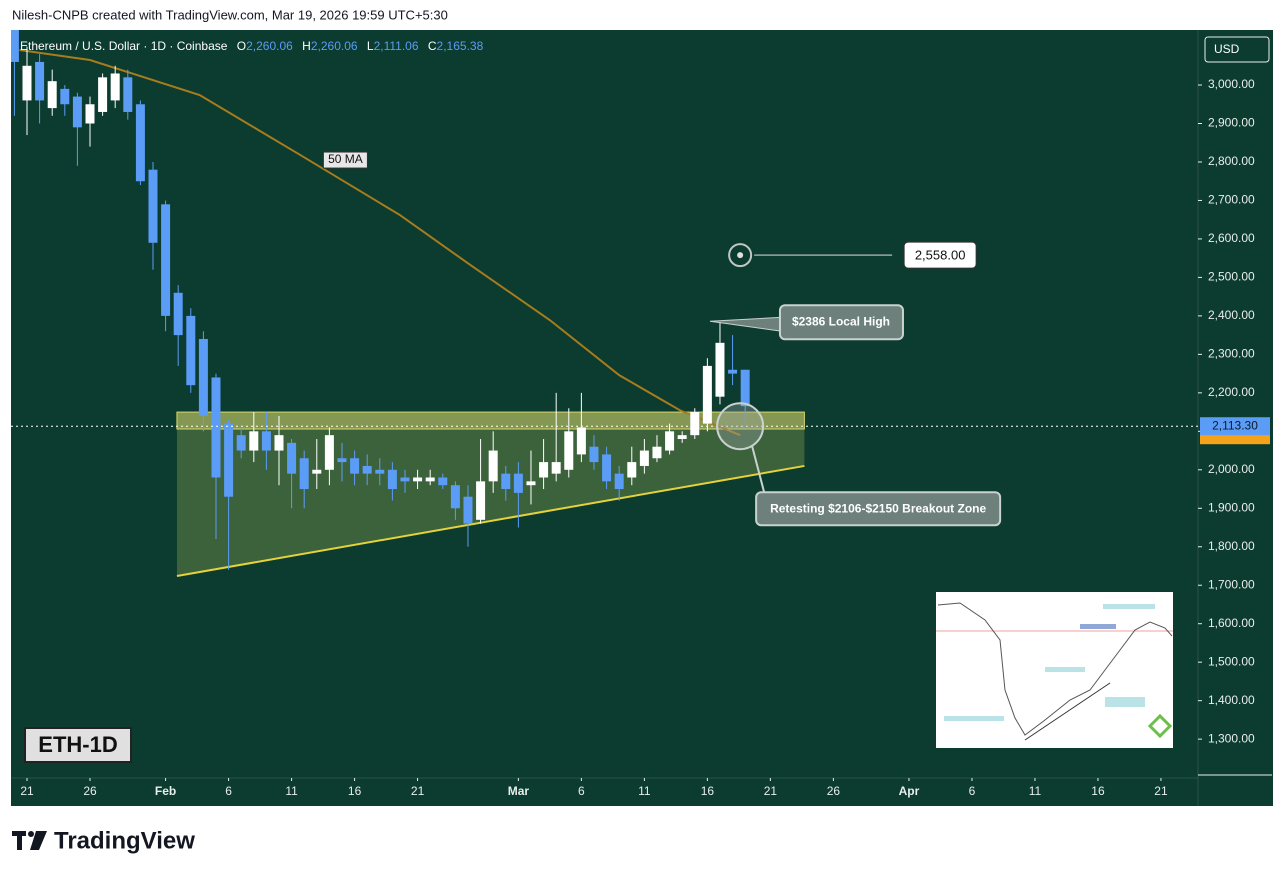 The image size is (1284, 875). I want to click on callout-text: Retesting $2106-$2150 Breakout Zone, so click(878, 508).